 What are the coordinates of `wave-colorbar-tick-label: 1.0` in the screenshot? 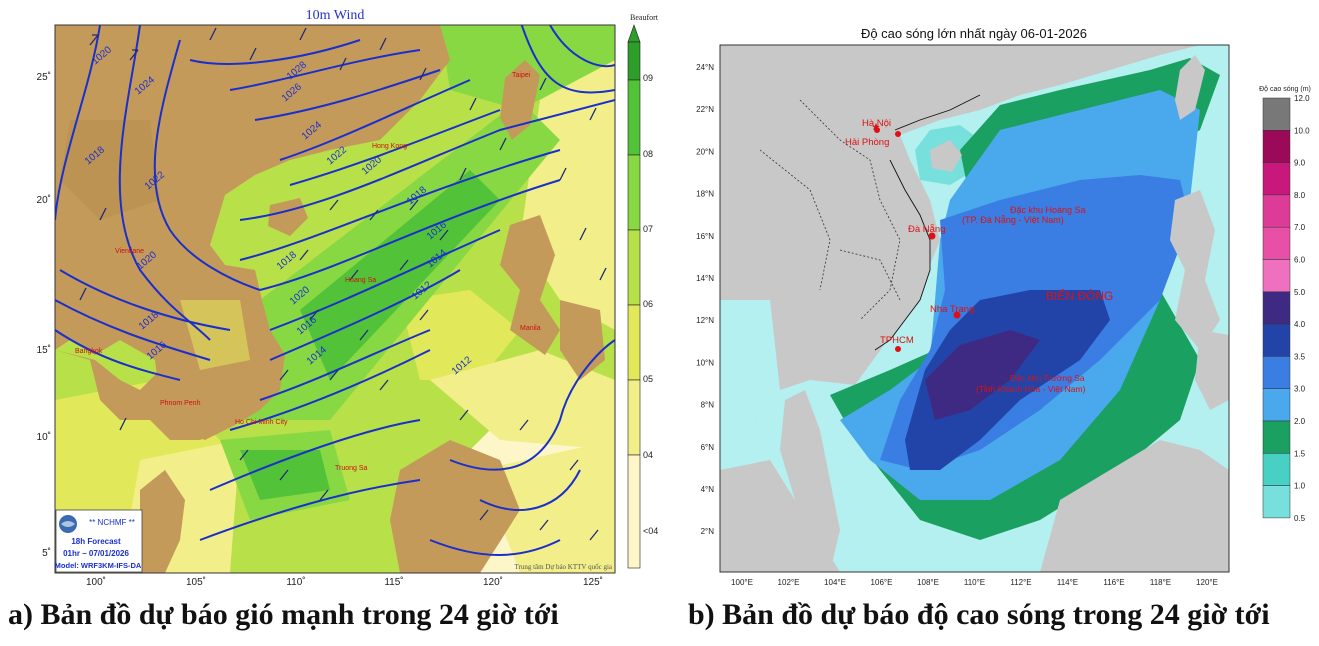 It's located at (1300, 486).